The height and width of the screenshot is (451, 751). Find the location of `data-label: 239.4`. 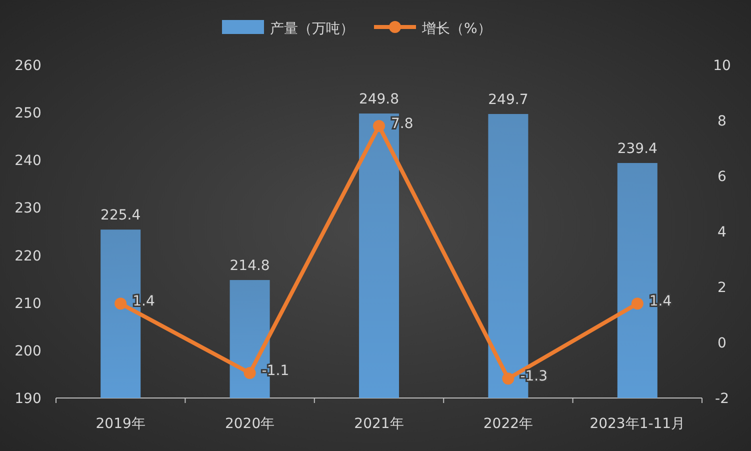

data-label: 239.4 is located at coordinates (637, 148).